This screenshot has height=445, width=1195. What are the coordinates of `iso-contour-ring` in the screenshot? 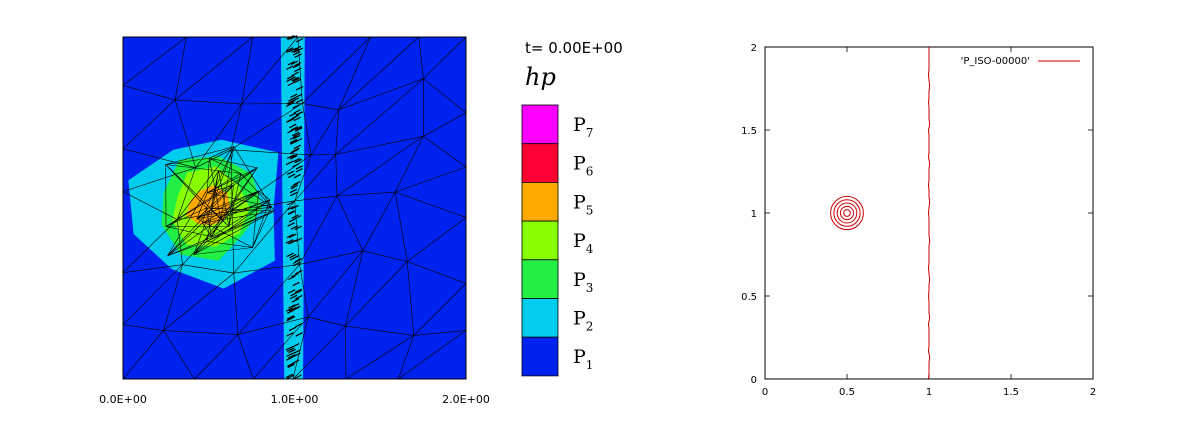 It's located at (847, 213).